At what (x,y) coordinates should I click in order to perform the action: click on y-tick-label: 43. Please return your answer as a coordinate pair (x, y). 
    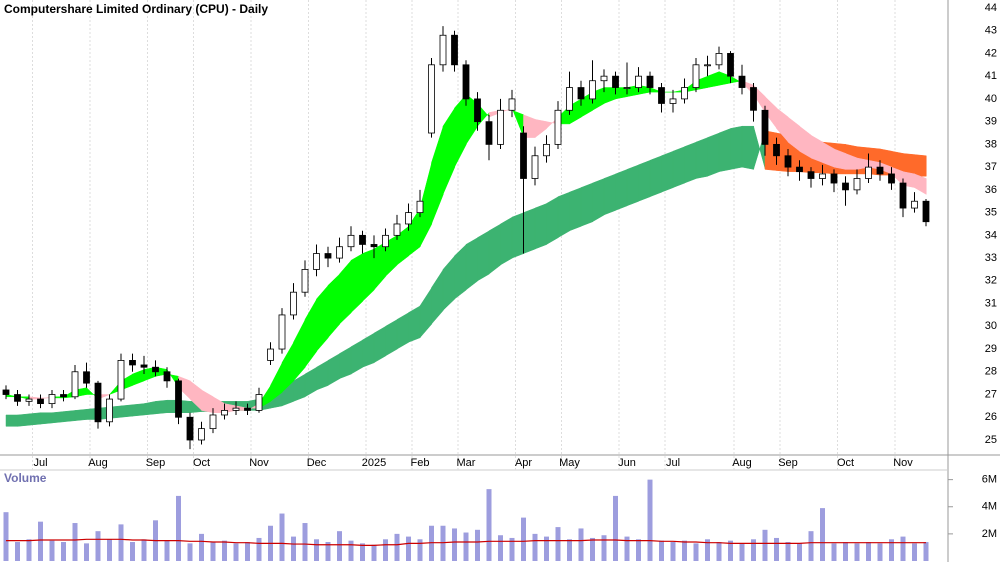
    Looking at the image, I should click on (991, 31).